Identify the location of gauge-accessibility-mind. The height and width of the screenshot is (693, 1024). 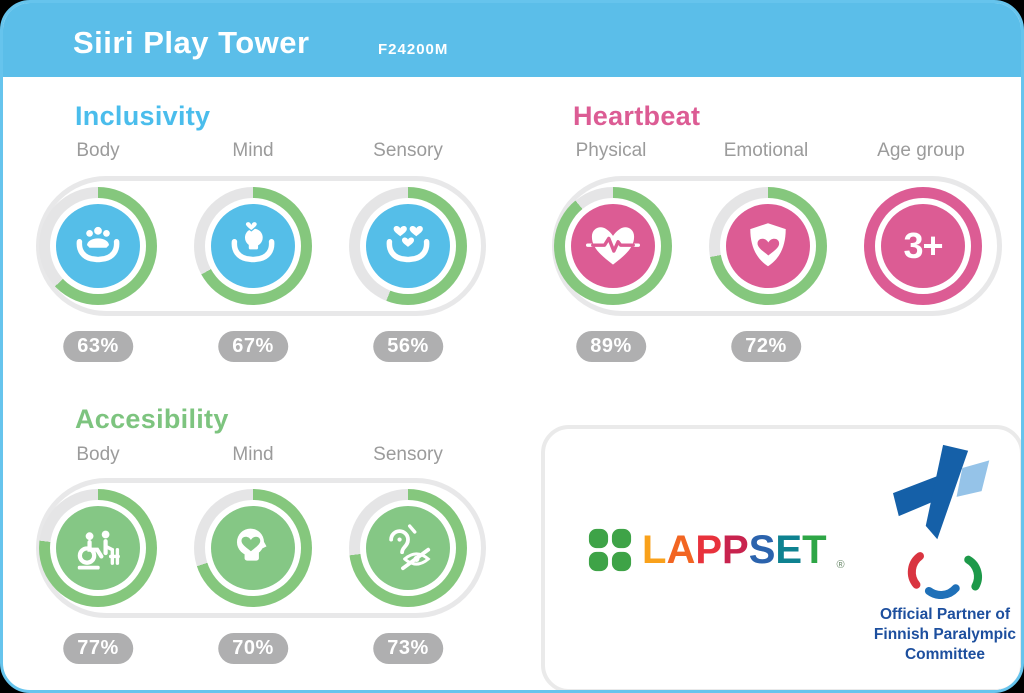
(253, 548).